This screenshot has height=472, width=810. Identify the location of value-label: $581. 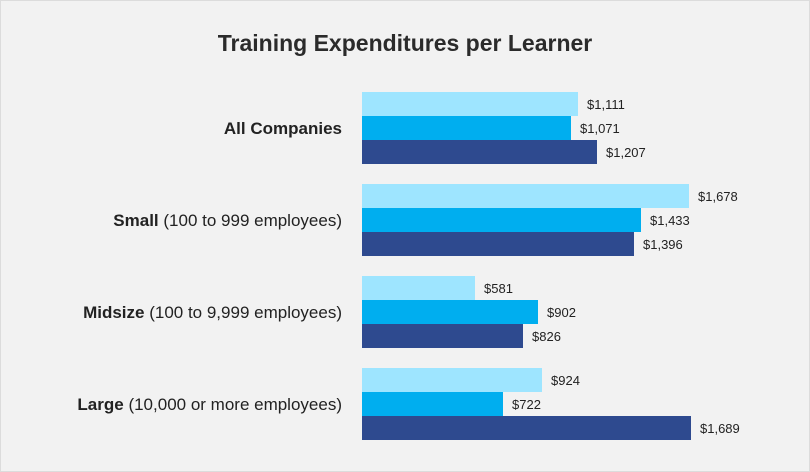
(498, 288).